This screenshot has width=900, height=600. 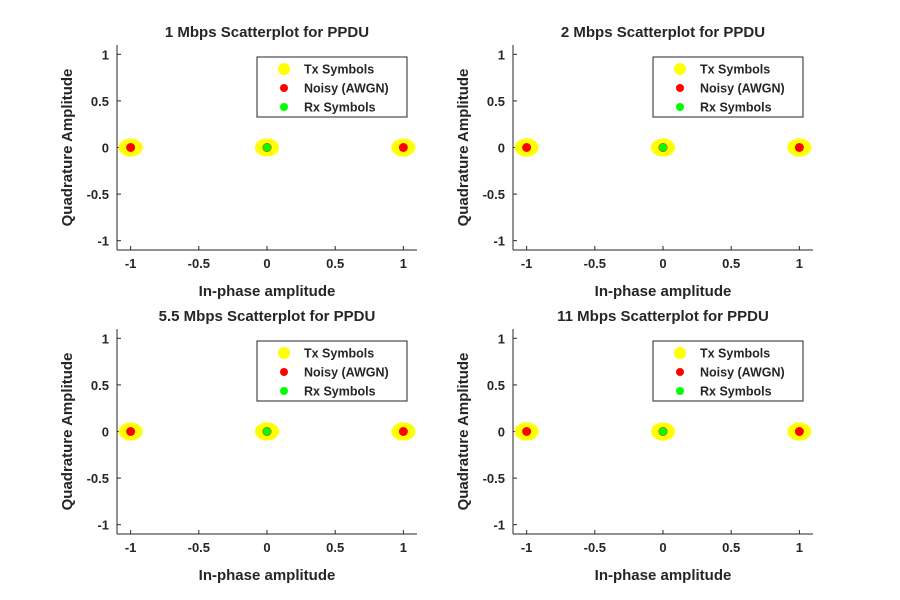 What do you see at coordinates (267, 32) in the screenshot?
I see `chart-title: 1 Mbps Scatterplot for PPDU` at bounding box center [267, 32].